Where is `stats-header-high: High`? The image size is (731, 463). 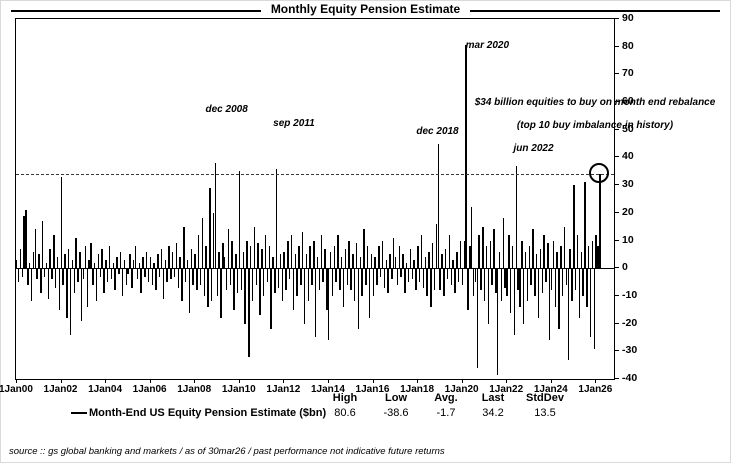 stats-header-high: High is located at coordinates (345, 398).